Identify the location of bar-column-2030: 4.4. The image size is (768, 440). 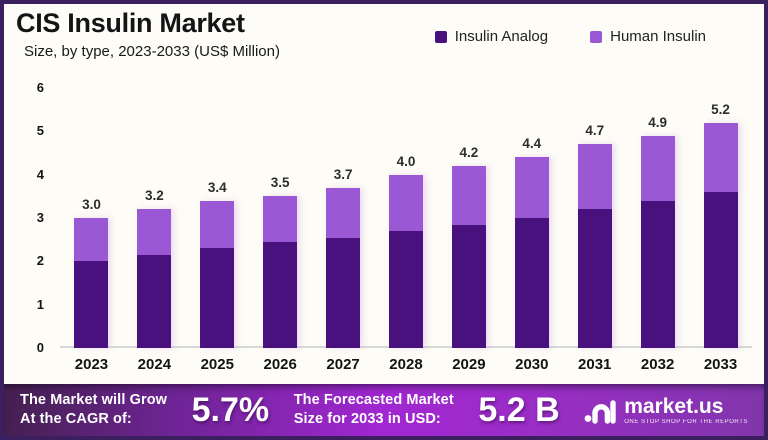
(531, 218).